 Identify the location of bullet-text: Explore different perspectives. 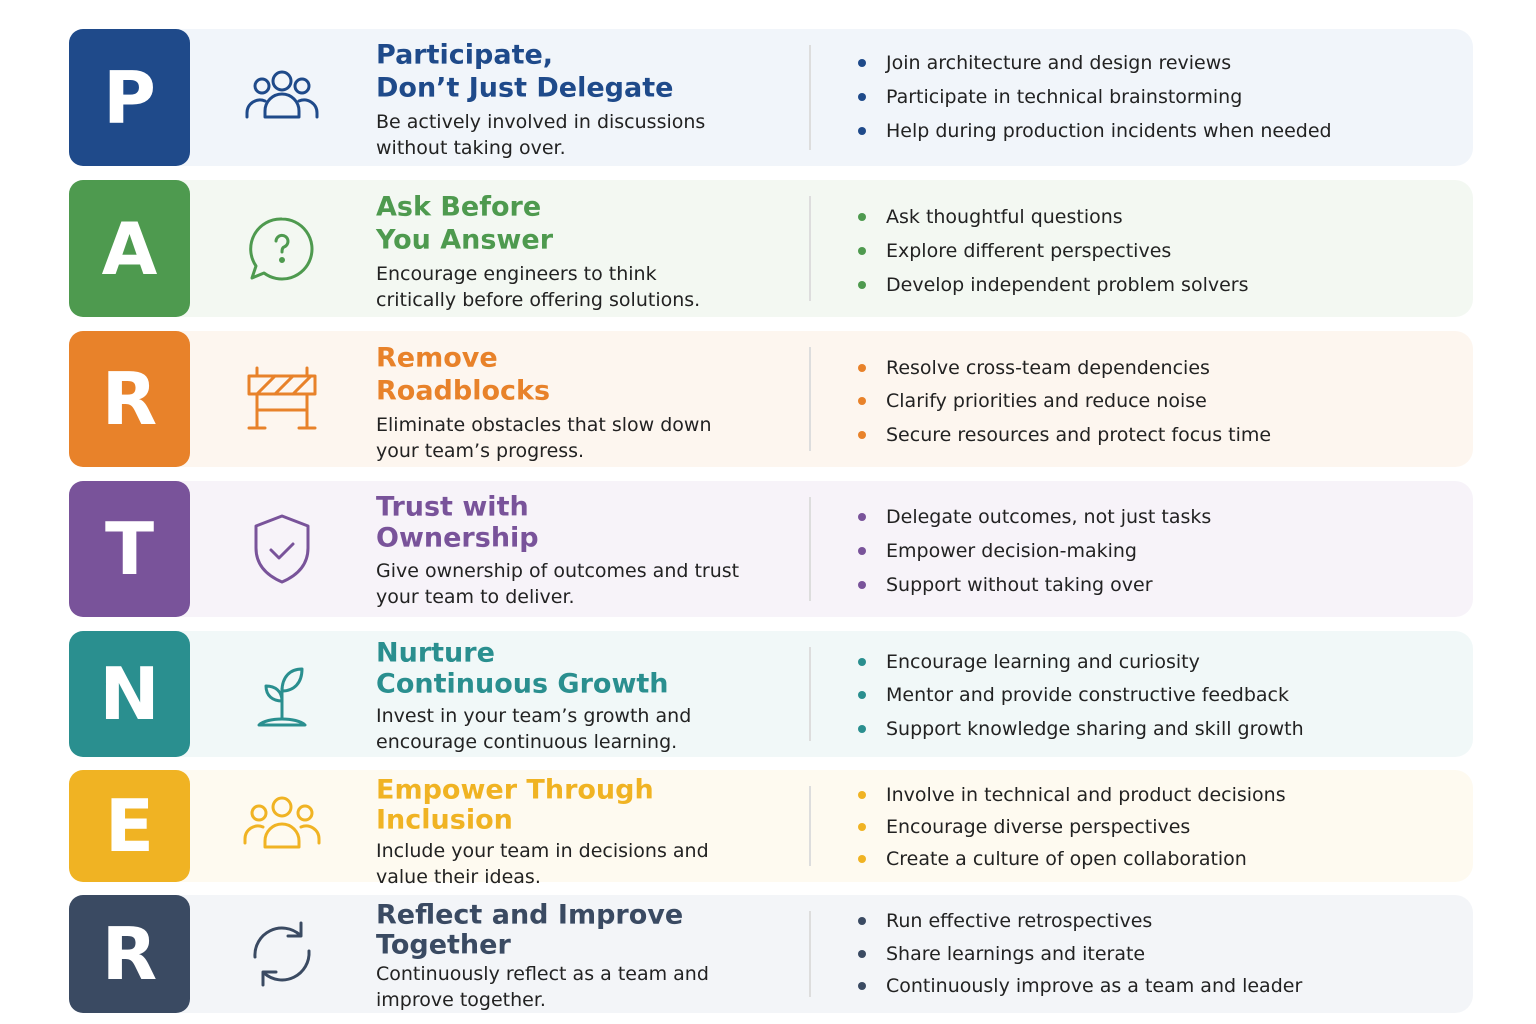
(1029, 251).